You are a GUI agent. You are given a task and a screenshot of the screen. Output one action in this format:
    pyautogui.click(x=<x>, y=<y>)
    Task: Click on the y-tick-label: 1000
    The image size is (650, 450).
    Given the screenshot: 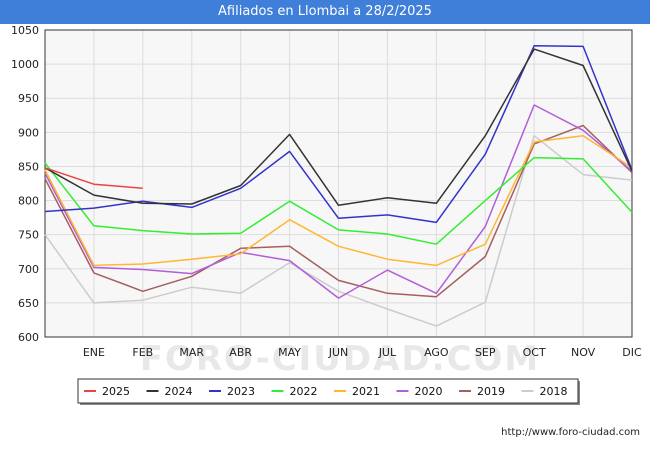 What is the action you would take?
    pyautogui.click(x=25, y=64)
    